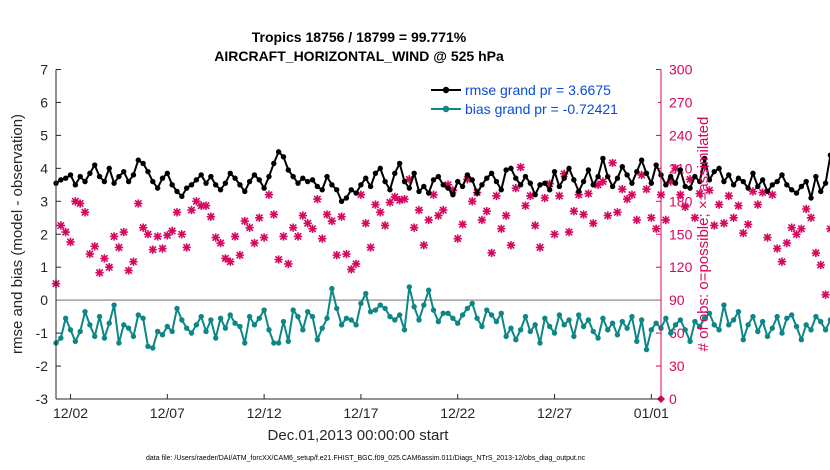 Image resolution: width=830 pixels, height=470 pixels. I want to click on legend-bias-label: bias grand pr = -0.72421, so click(541, 109).